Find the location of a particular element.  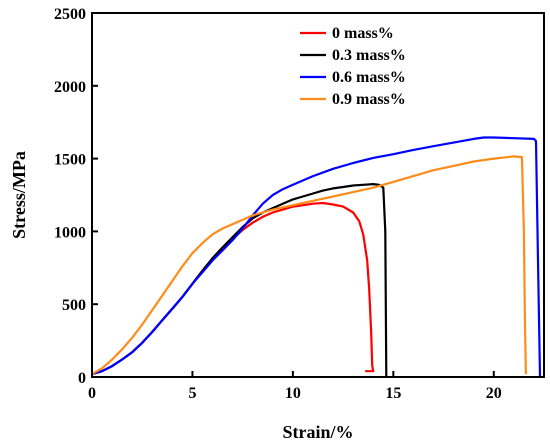

y-tick-label: 2000 is located at coordinates (70, 87).